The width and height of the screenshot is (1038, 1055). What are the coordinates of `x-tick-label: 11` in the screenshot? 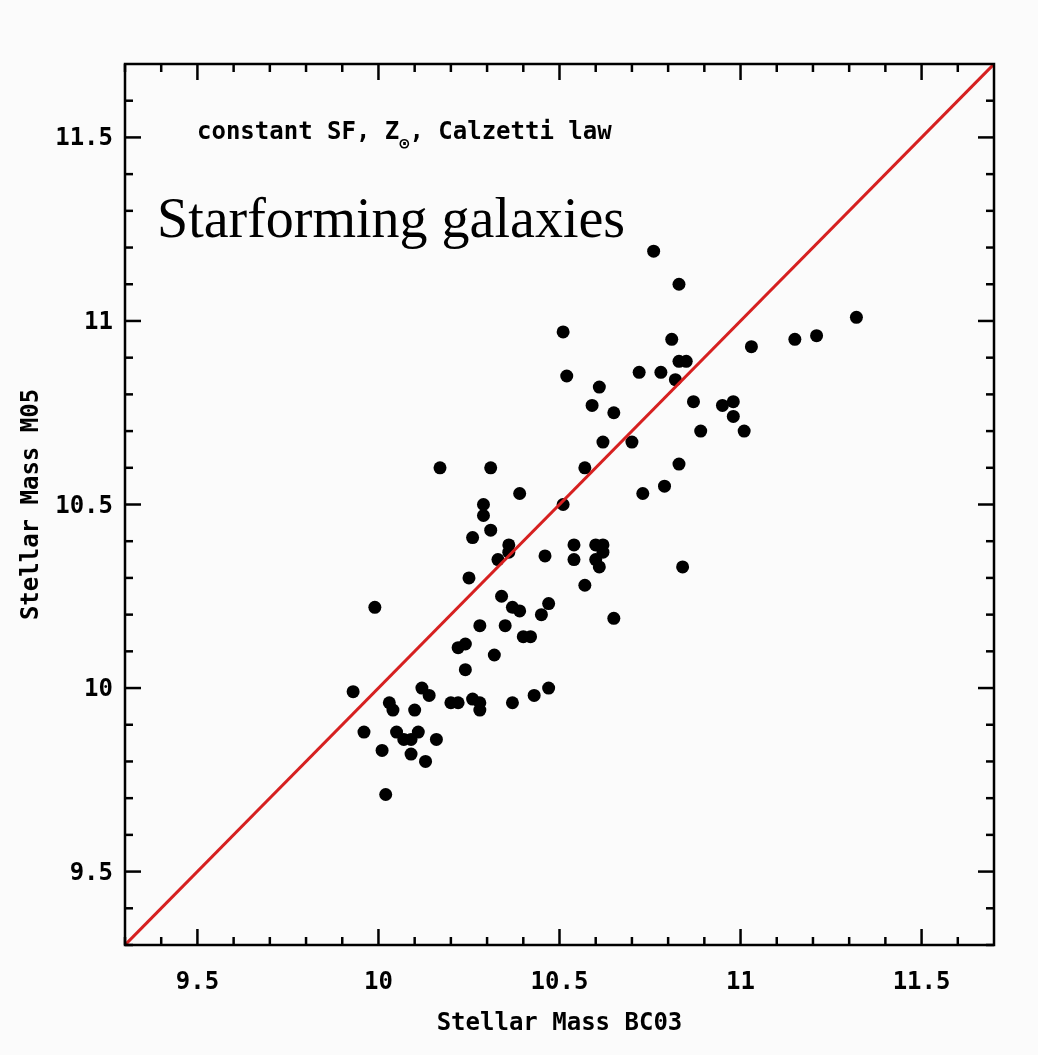 It's located at (740, 981).